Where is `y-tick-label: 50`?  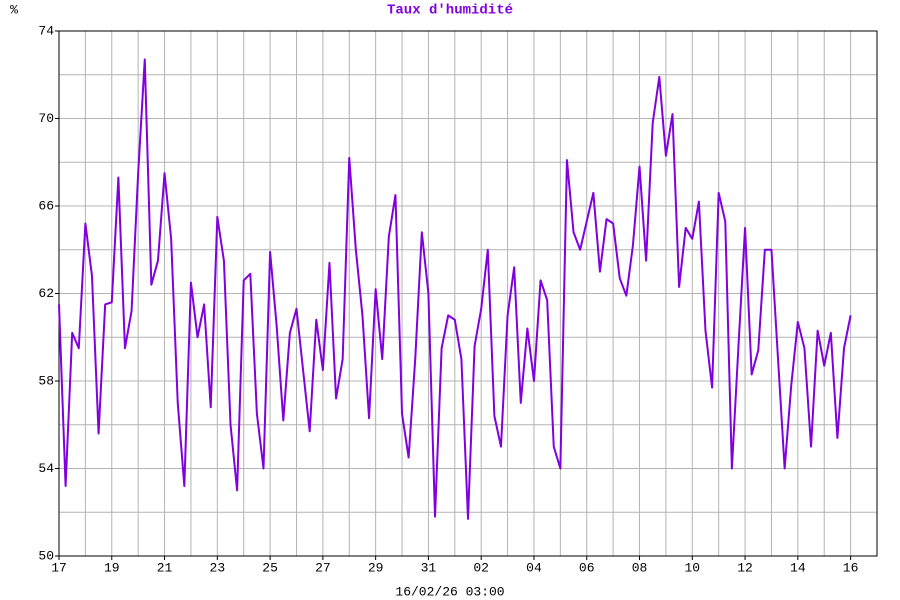
y-tick-label: 50 is located at coordinates (46, 555).